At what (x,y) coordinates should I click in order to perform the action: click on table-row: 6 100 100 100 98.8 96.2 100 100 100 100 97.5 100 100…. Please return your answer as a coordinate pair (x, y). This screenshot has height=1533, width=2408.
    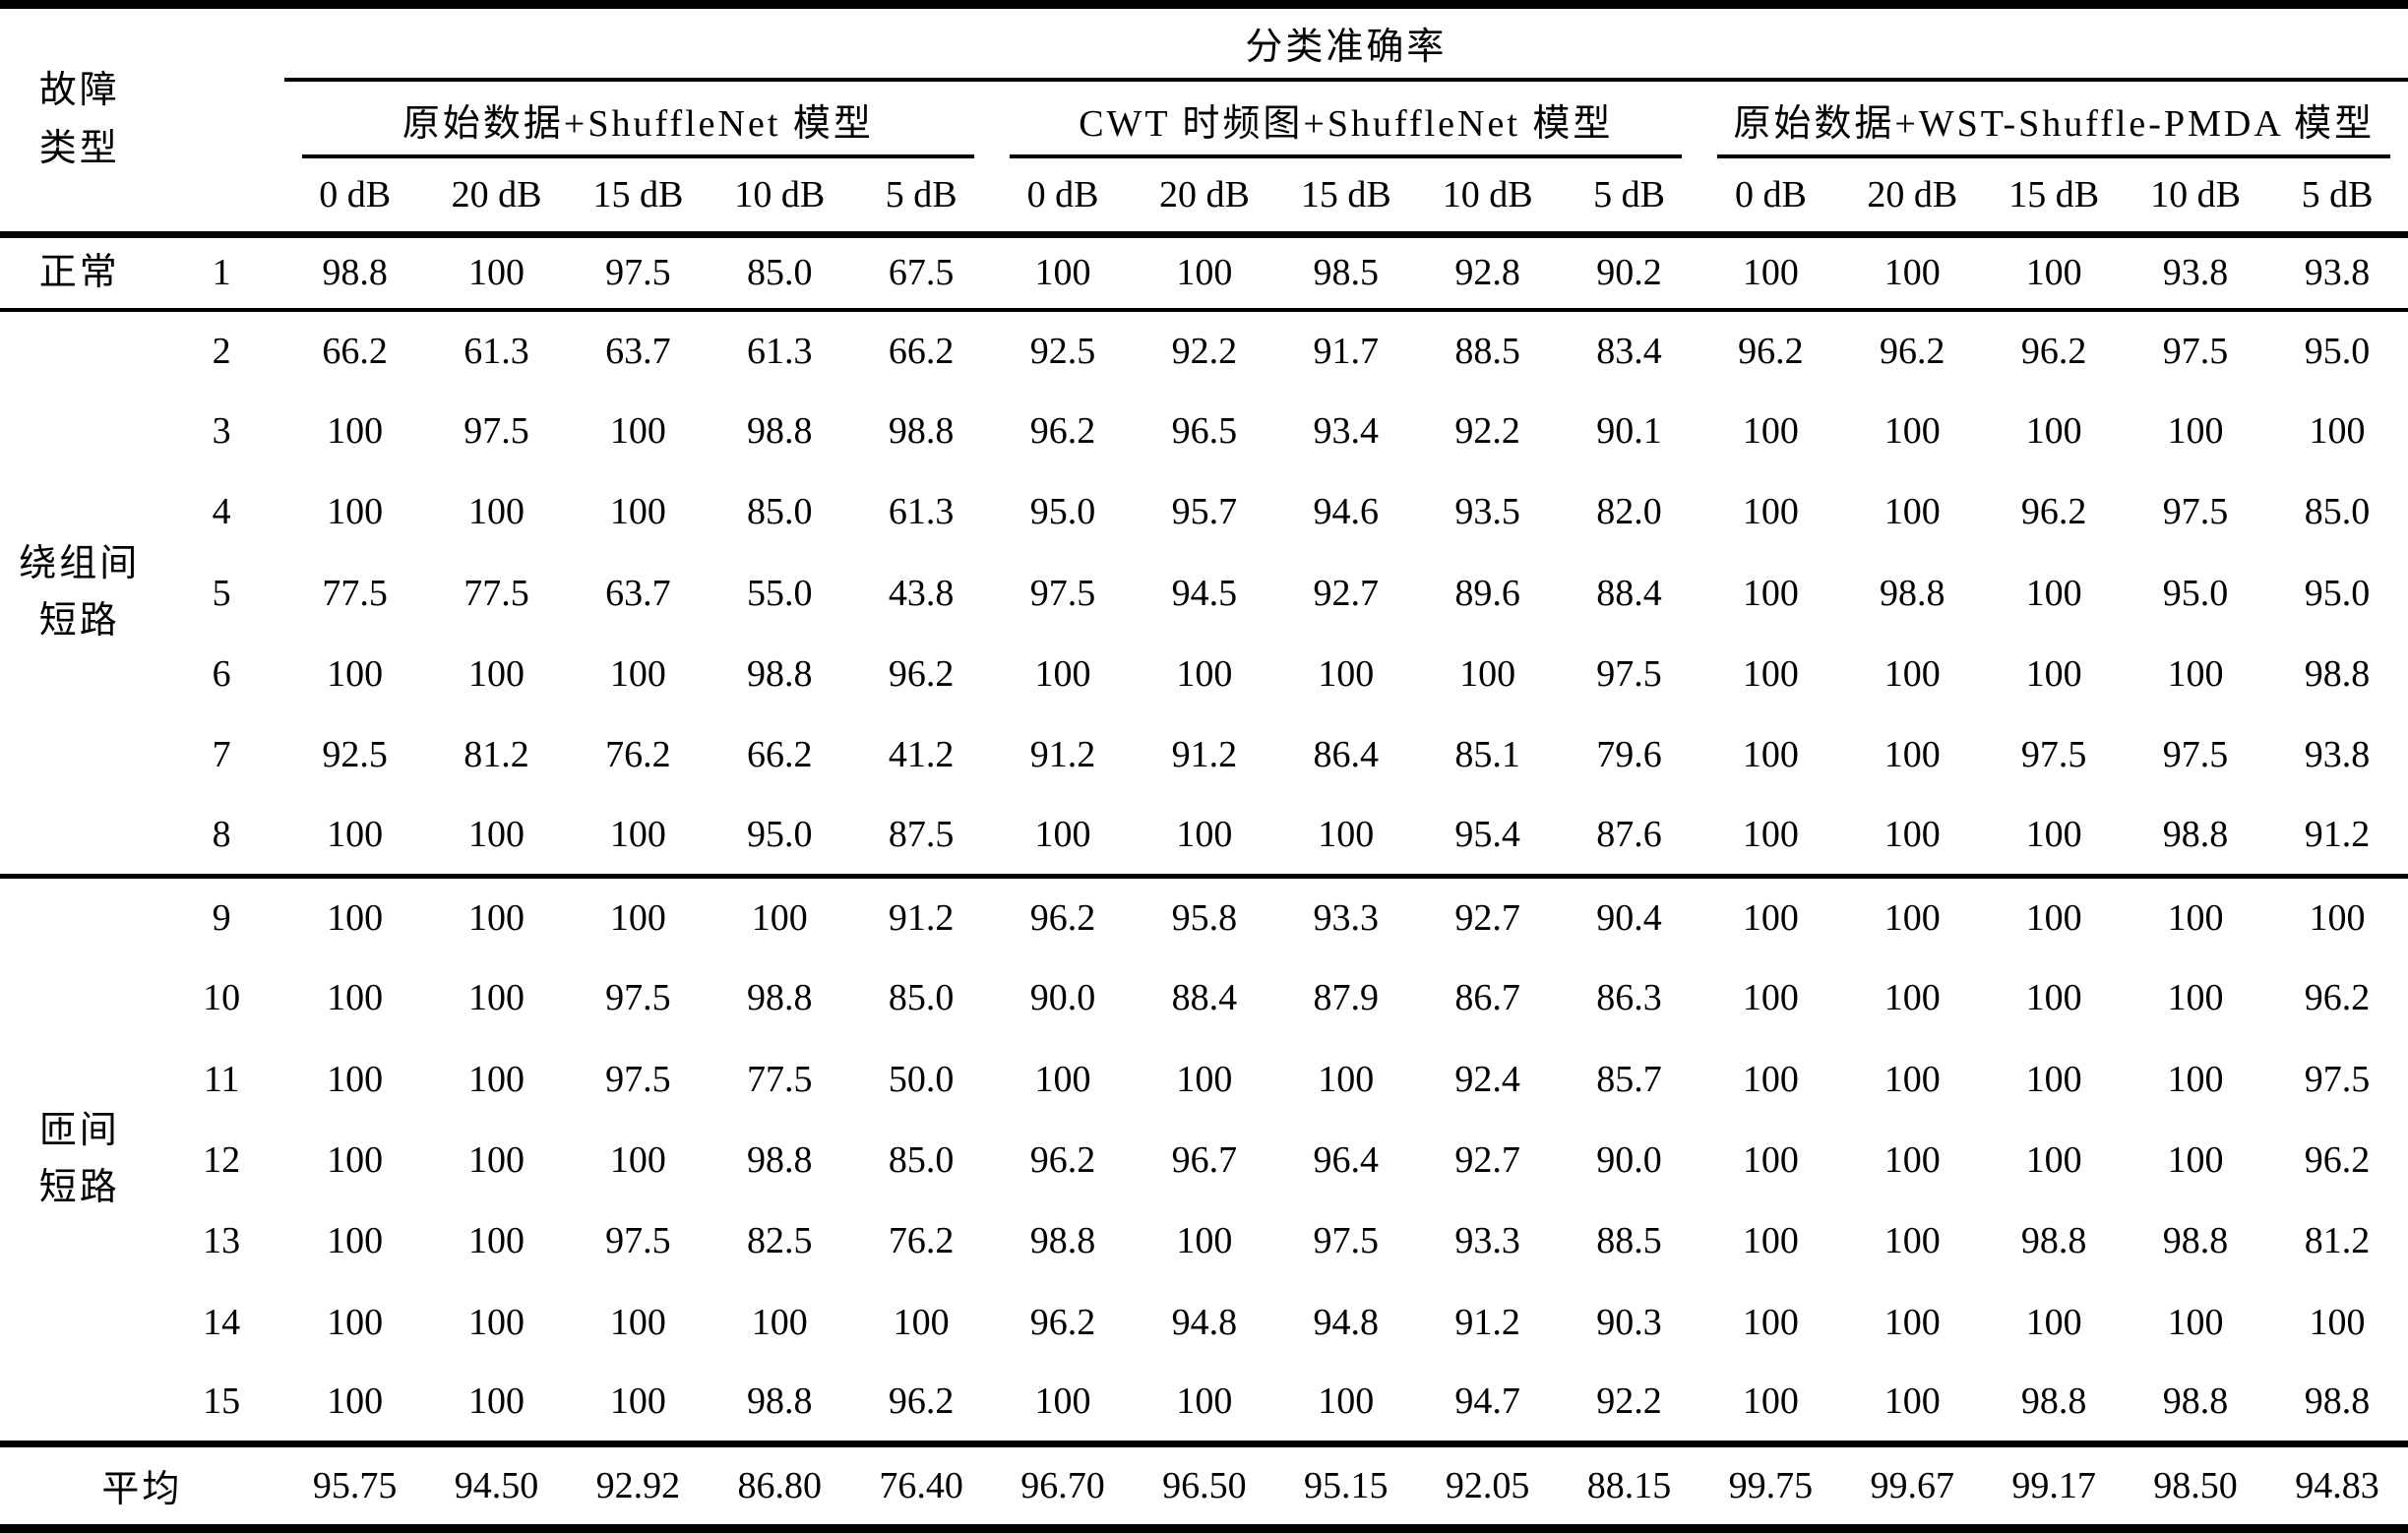
    Looking at the image, I should click on (1204, 674).